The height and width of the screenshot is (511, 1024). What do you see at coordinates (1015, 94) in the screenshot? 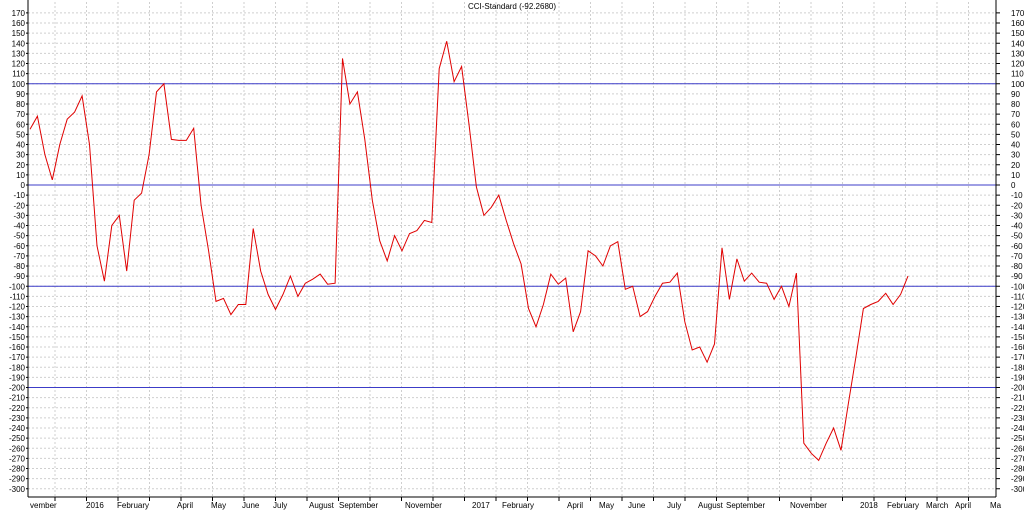
I see `y-tick-label-right: 90` at bounding box center [1015, 94].